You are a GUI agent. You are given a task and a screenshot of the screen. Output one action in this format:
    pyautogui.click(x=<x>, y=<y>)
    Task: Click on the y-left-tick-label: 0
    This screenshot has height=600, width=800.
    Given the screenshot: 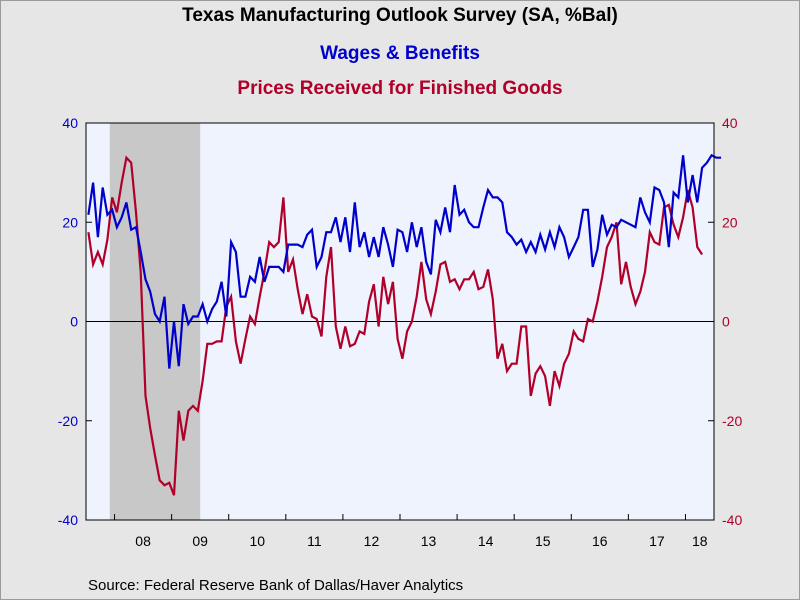 What is the action you would take?
    pyautogui.click(x=74, y=322)
    